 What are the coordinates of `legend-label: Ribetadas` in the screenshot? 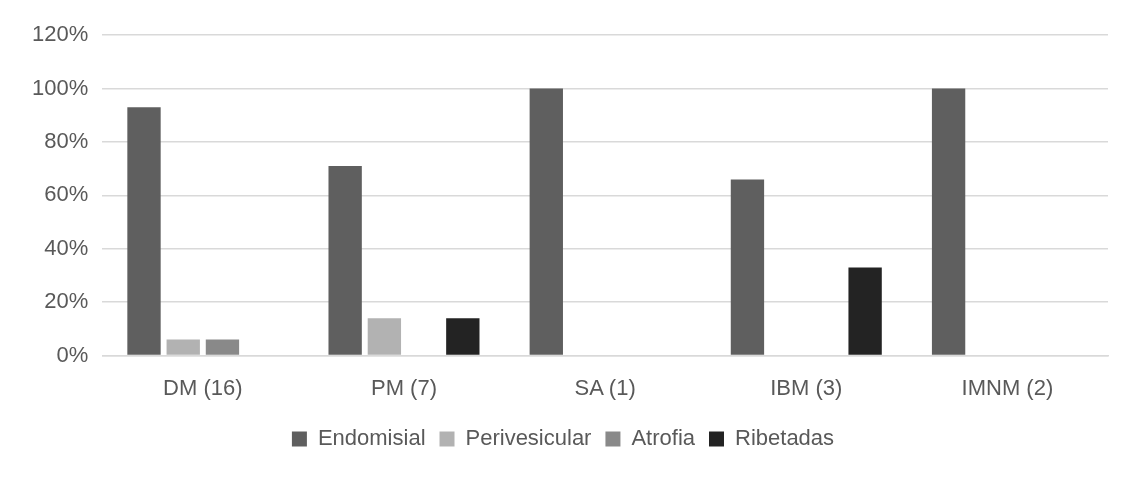 It's located at (785, 438).